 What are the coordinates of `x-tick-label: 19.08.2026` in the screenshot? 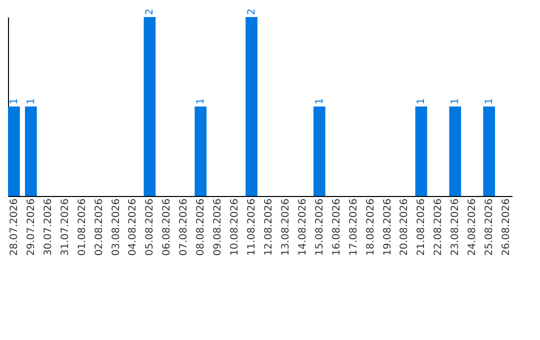 It's located at (388, 227).